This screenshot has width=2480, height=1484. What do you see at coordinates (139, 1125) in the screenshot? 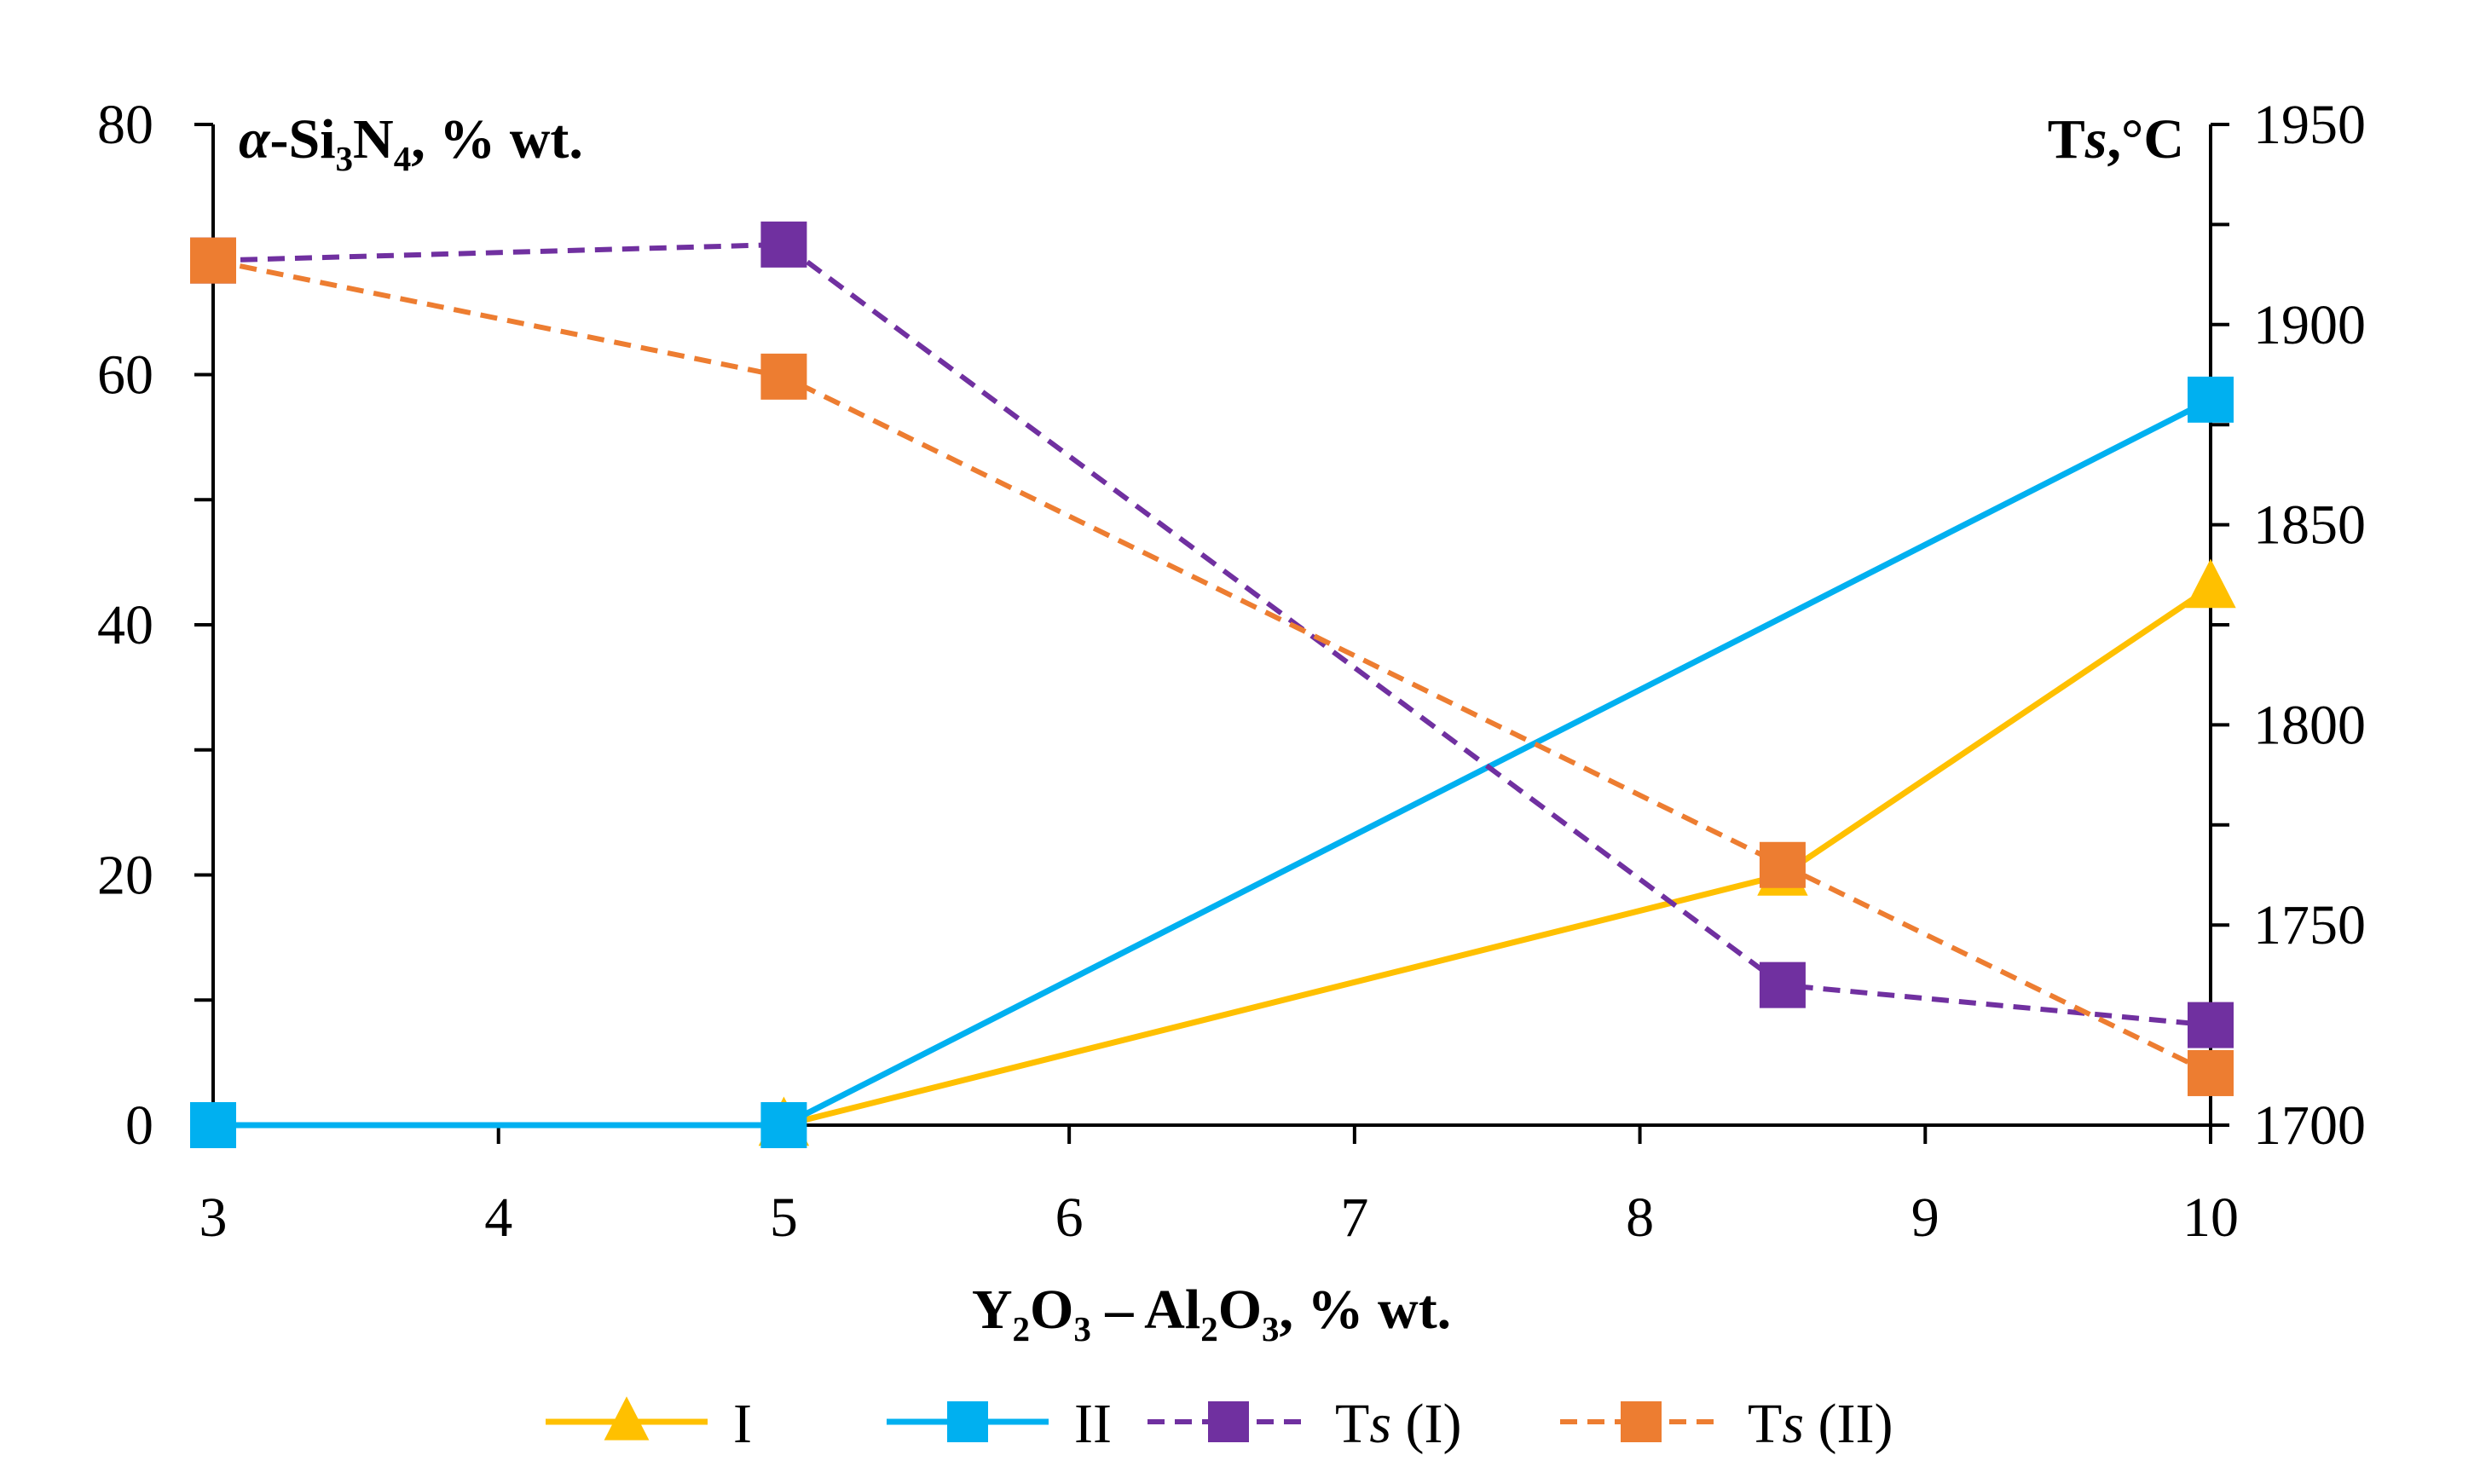
I see `left-axis-tick-label: 0` at bounding box center [139, 1125].